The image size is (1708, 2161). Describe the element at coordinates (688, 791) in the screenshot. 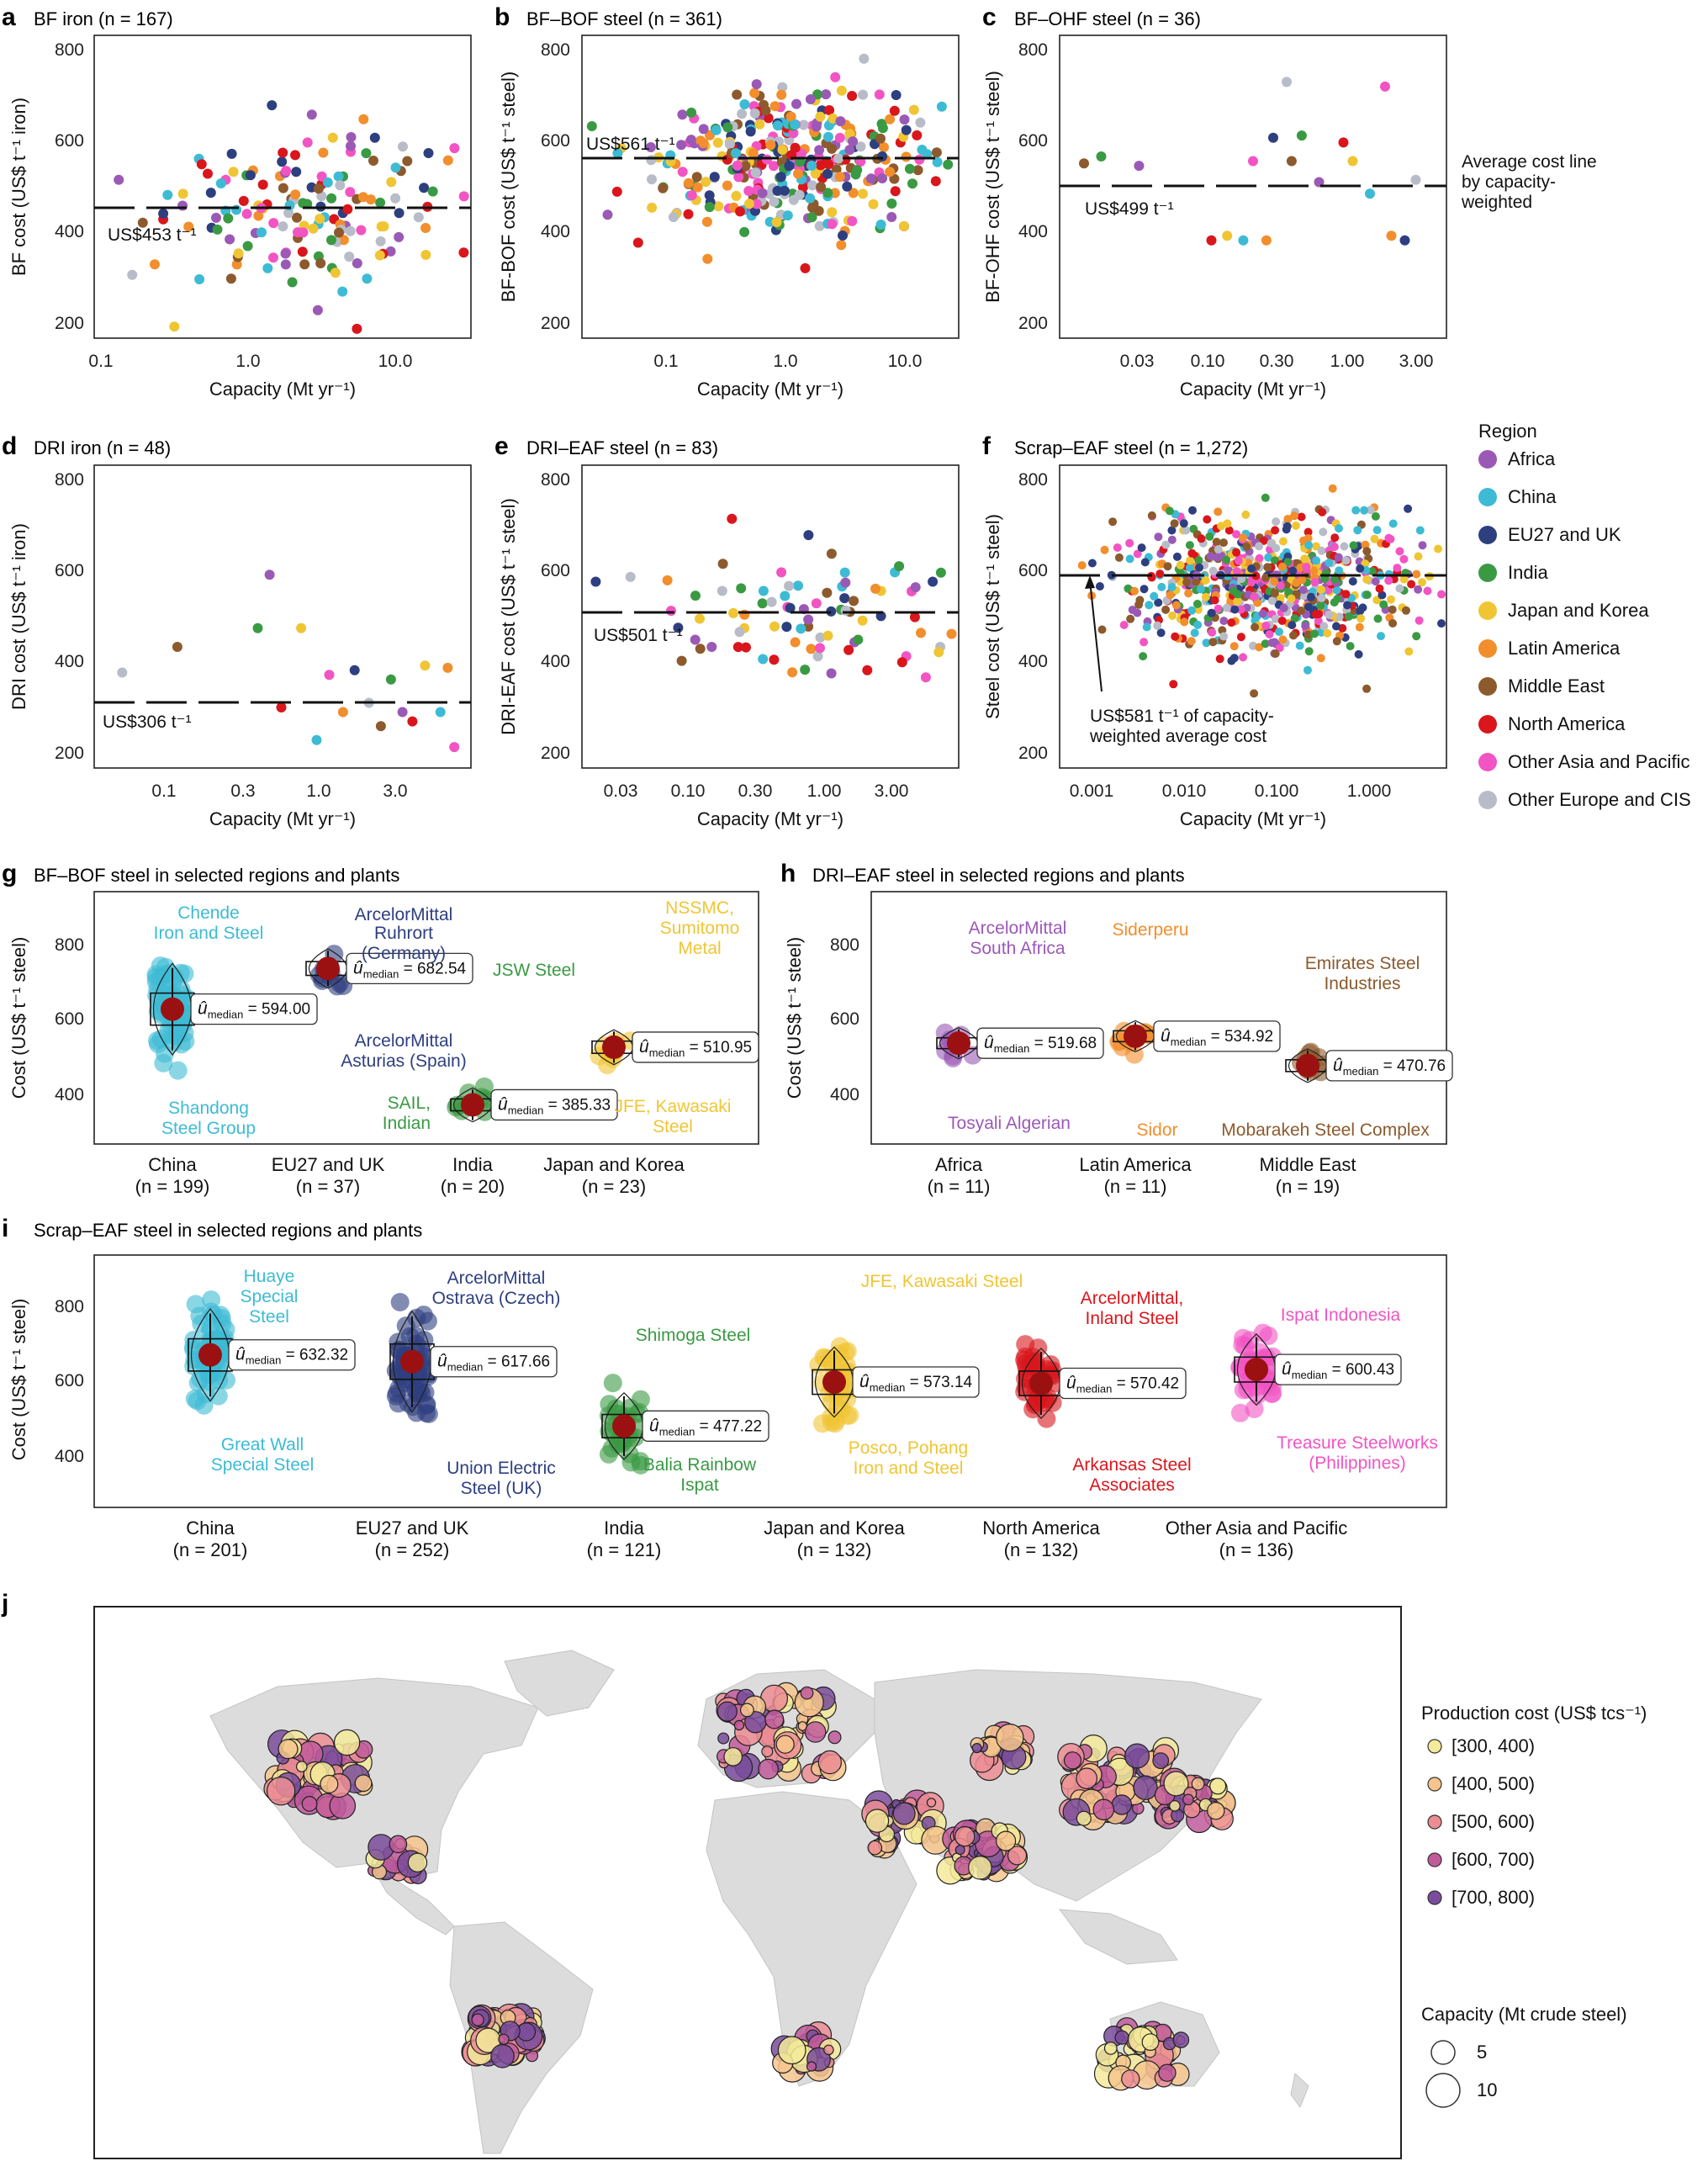

I see `x-tick-label: 0.10` at that location.